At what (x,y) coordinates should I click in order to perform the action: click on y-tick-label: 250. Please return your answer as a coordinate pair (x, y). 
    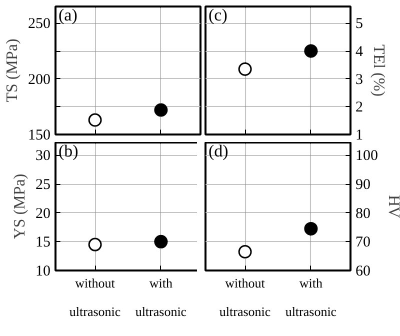
    Looking at the image, I should click on (39, 24).